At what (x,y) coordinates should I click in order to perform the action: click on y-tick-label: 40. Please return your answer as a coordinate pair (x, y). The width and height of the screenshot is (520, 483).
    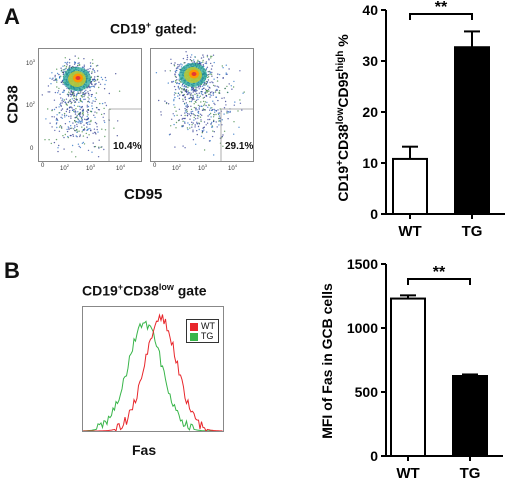
    Looking at the image, I should click on (370, 10).